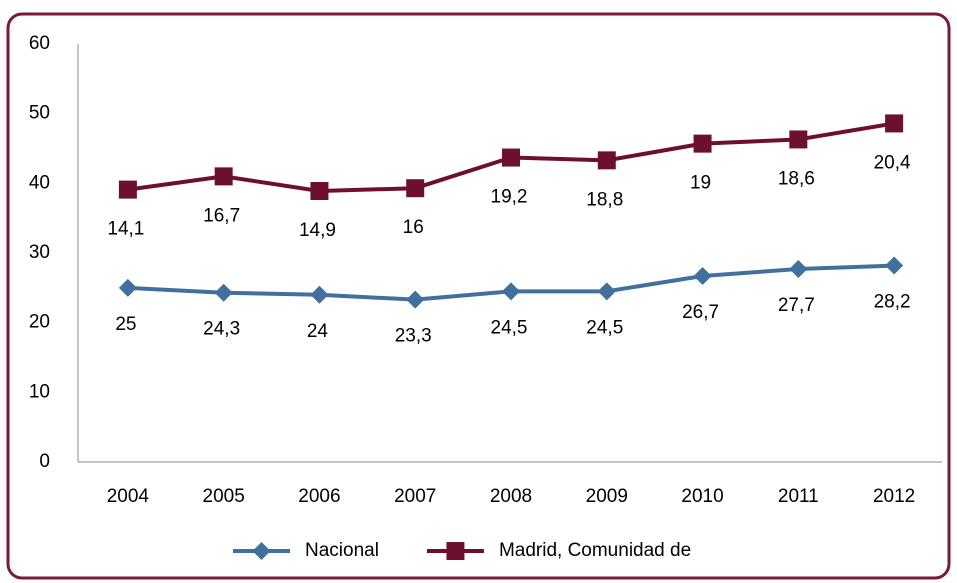 This screenshot has width=957, height=583. What do you see at coordinates (607, 496) in the screenshot?
I see `x-tick-label: 2009` at bounding box center [607, 496].